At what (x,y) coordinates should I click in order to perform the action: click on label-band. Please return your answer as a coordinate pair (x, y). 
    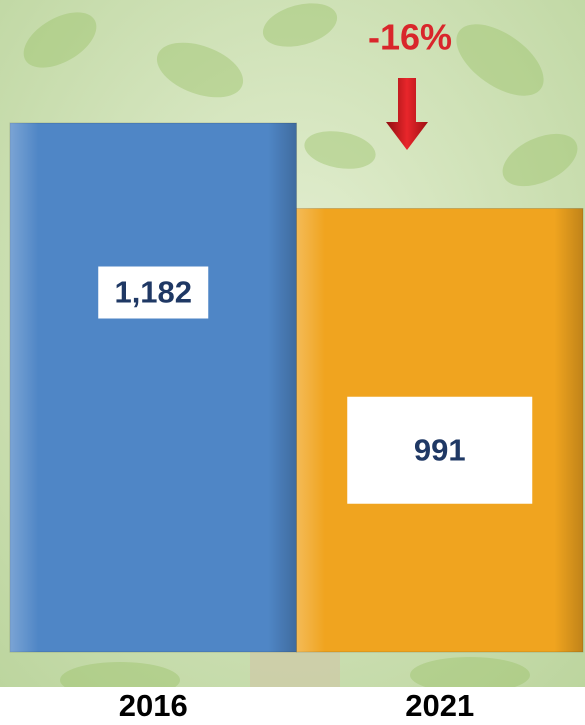
    Looking at the image, I should click on (292, 706).